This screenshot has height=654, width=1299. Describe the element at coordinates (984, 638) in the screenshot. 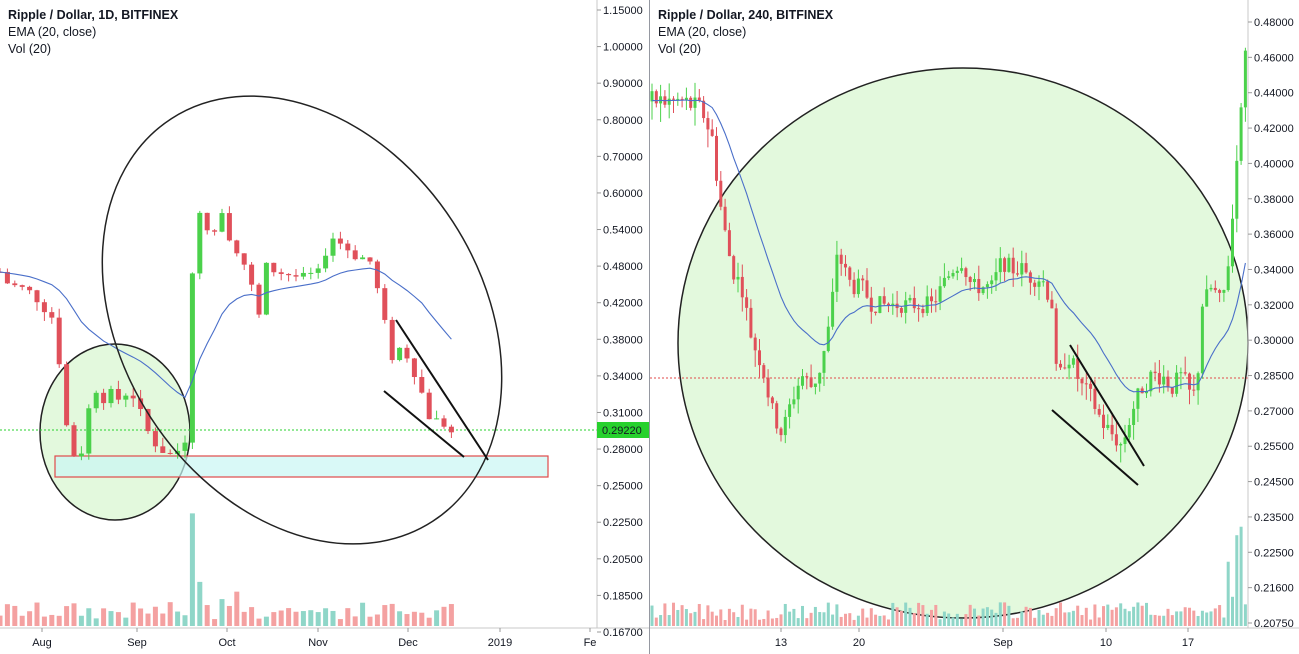

I see `time-axis: 13 20 Sep 10 17` at that location.